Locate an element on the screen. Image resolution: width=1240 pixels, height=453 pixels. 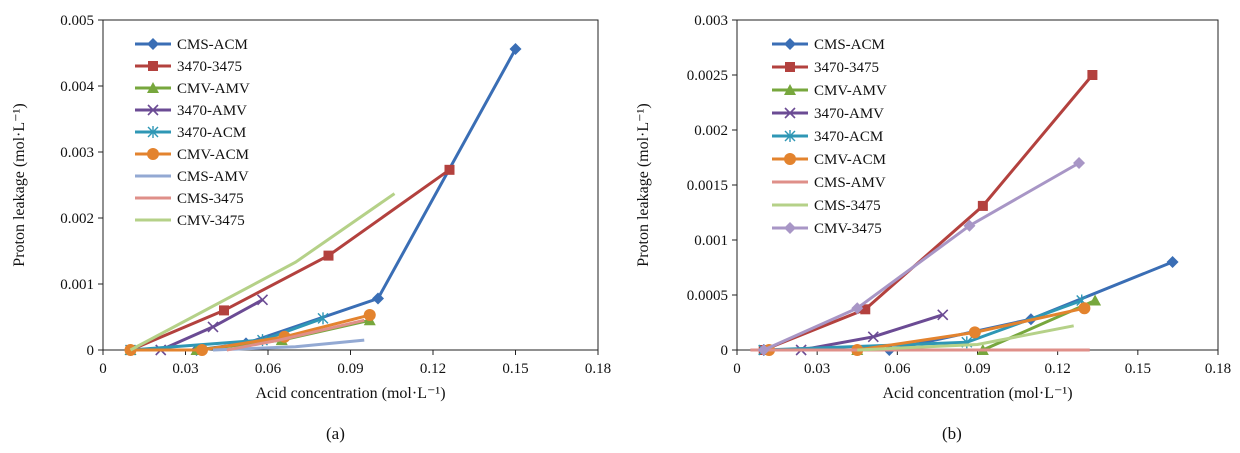
legend-label: 3470-3475 is located at coordinates (209, 67).